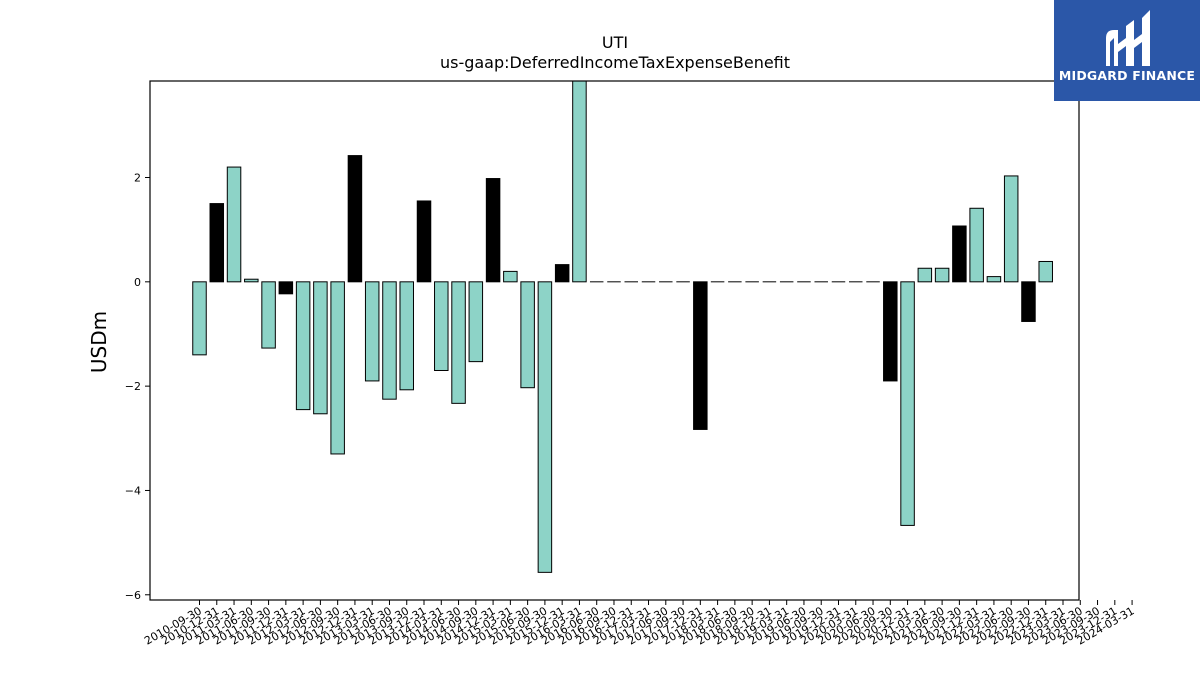  What do you see at coordinates (1127, 75) in the screenshot?
I see `brand-name: MIDGARD FINANCE` at bounding box center [1127, 75].